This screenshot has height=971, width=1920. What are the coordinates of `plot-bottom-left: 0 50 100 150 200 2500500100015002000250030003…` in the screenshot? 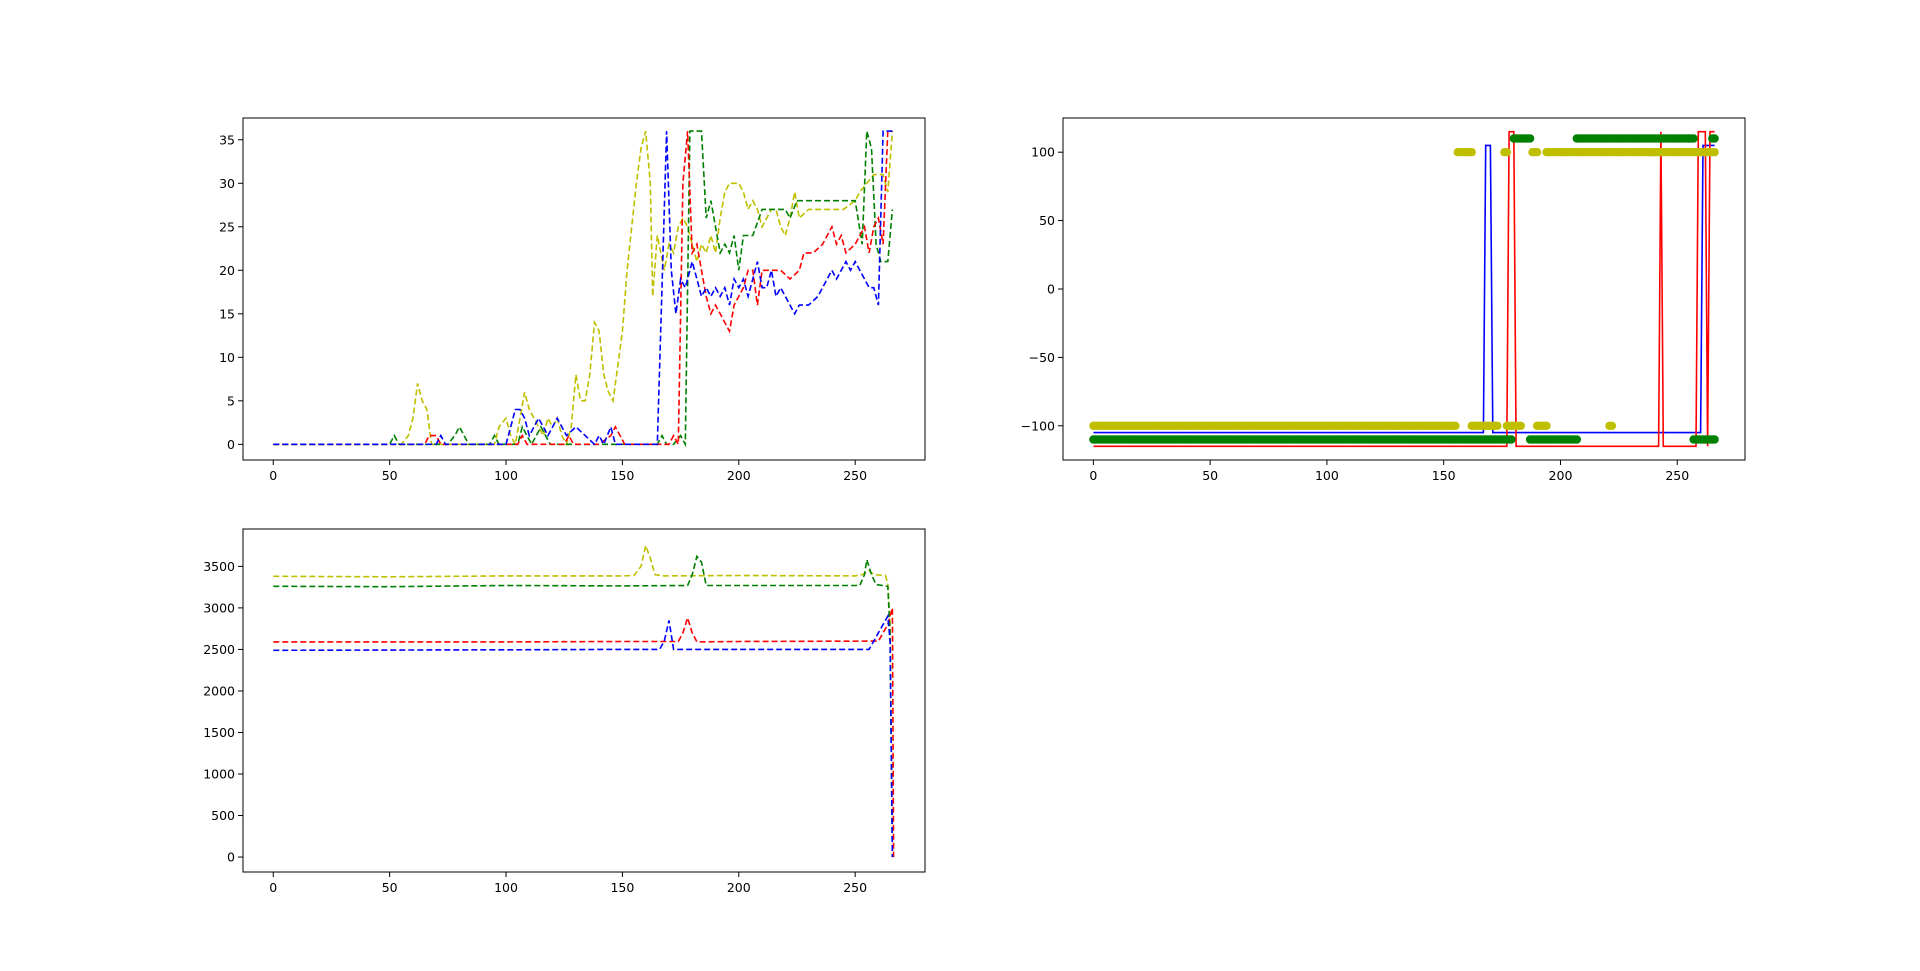 It's located at (564, 711).